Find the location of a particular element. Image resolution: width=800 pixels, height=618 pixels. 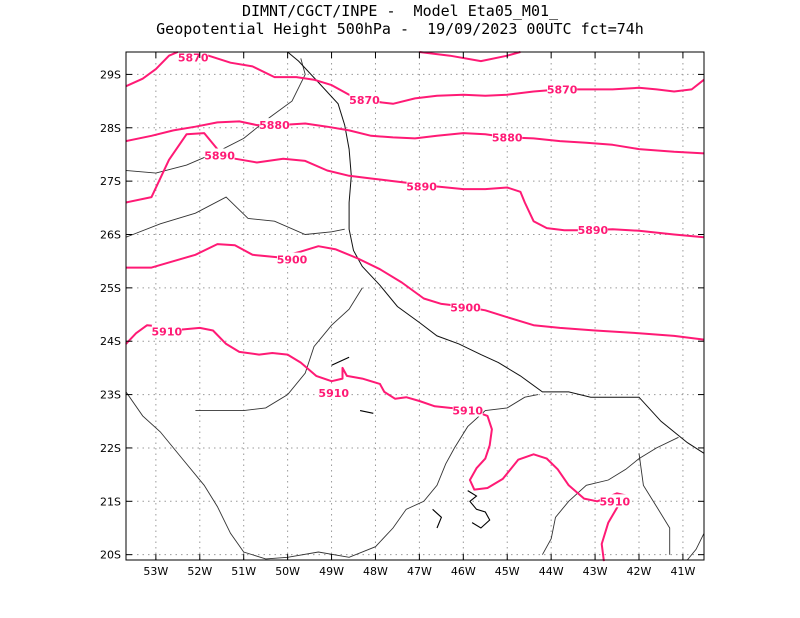

y-tick-label: 27S is located at coordinates (110, 181).